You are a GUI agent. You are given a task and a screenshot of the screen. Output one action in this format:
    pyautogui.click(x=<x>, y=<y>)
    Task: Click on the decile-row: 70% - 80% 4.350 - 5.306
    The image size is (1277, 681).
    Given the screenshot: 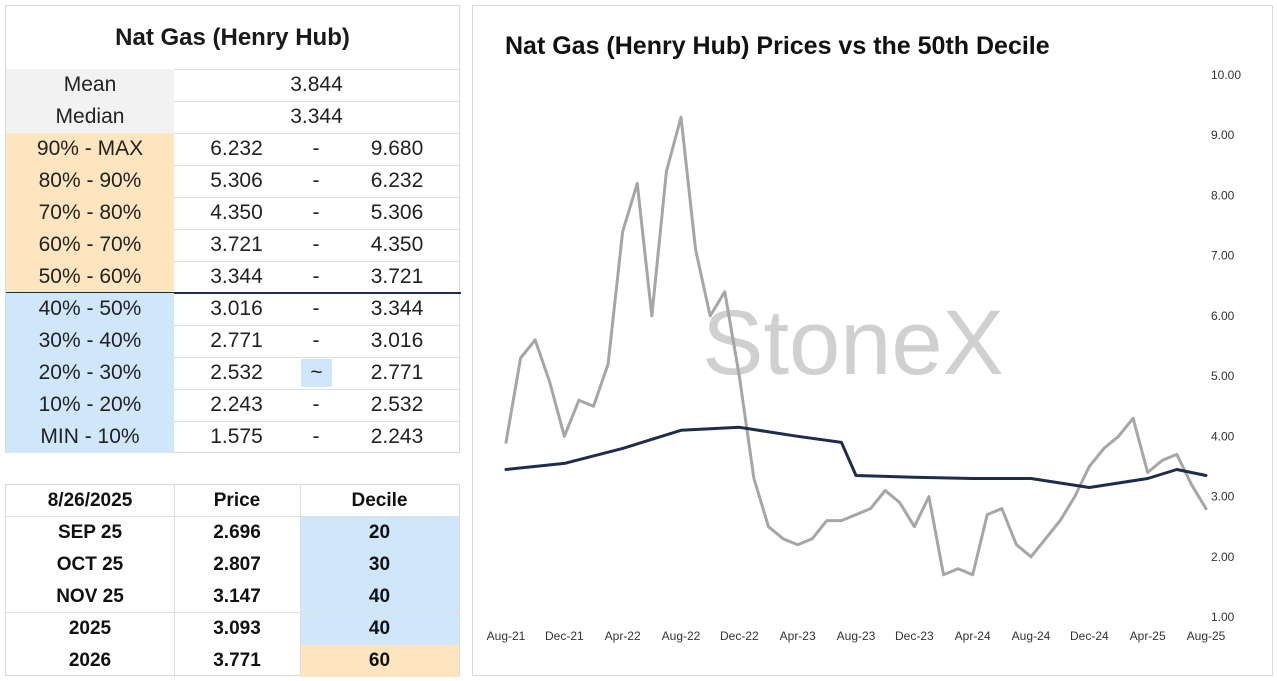 What is the action you would take?
    pyautogui.click(x=232, y=213)
    